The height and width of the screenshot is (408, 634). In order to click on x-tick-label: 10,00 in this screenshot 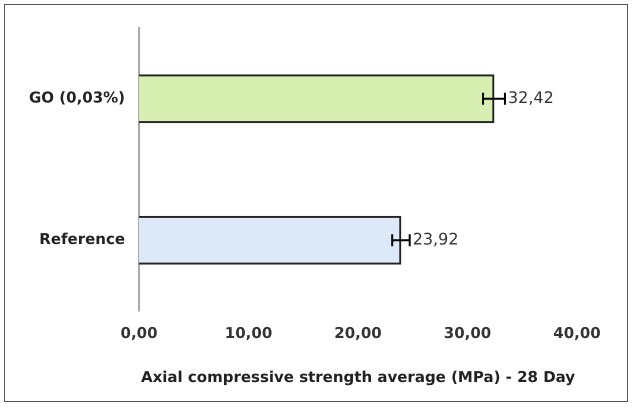, I will do `click(248, 333)`.